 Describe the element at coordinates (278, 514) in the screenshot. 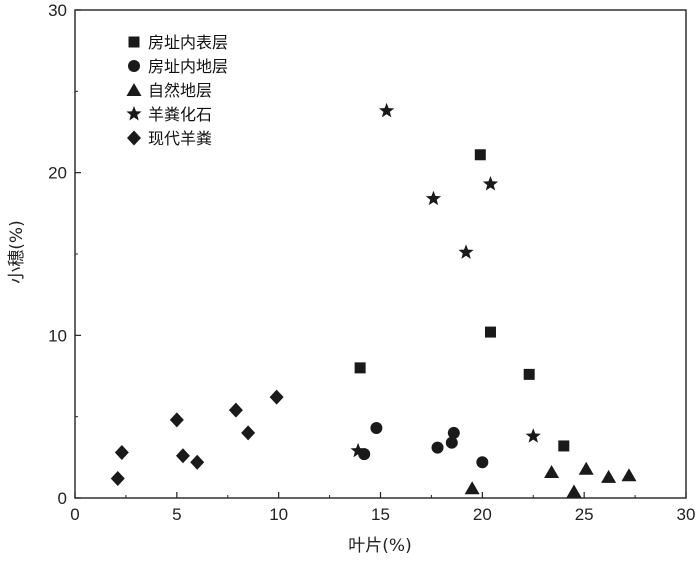

I see `x-tick-label: 10` at that location.